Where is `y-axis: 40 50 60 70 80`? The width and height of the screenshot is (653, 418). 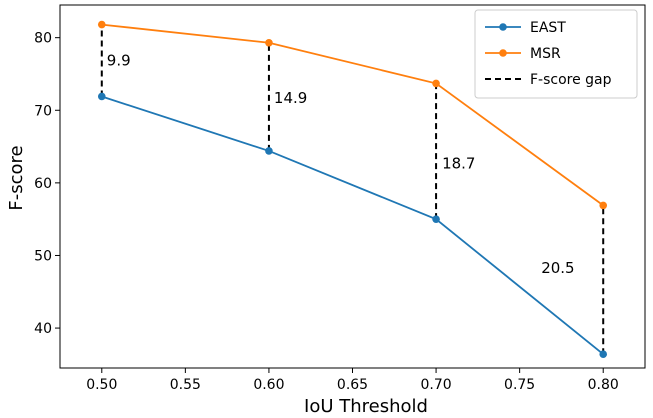 y-axis: 40 50 60 70 80 is located at coordinates (47, 184).